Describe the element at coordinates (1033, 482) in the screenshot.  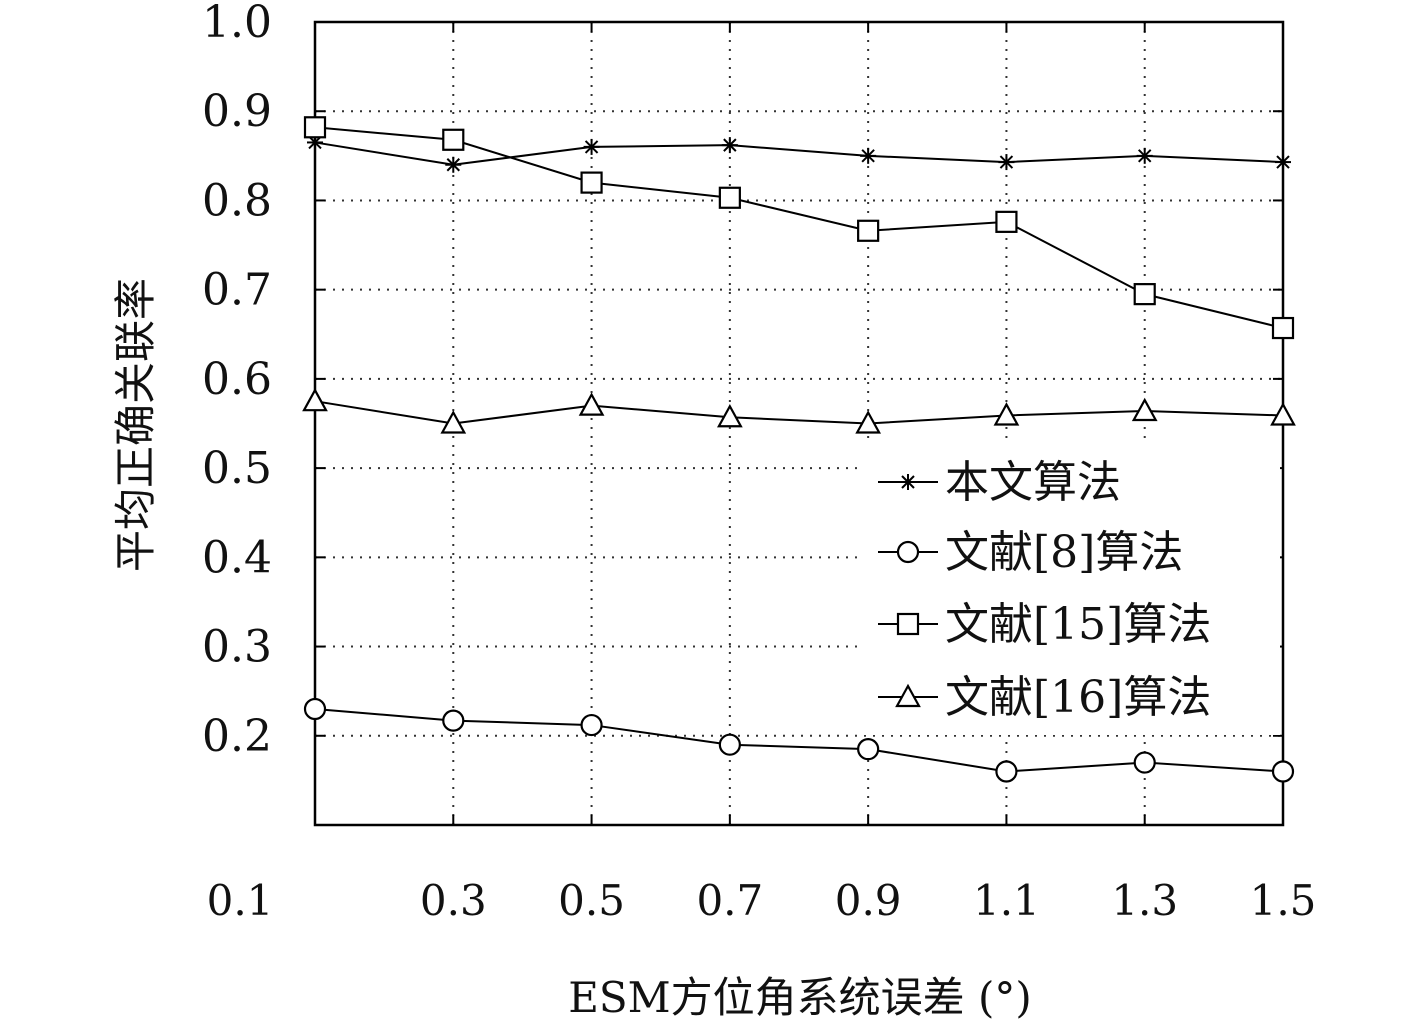
I see `legend-label: 本文算法` at that location.